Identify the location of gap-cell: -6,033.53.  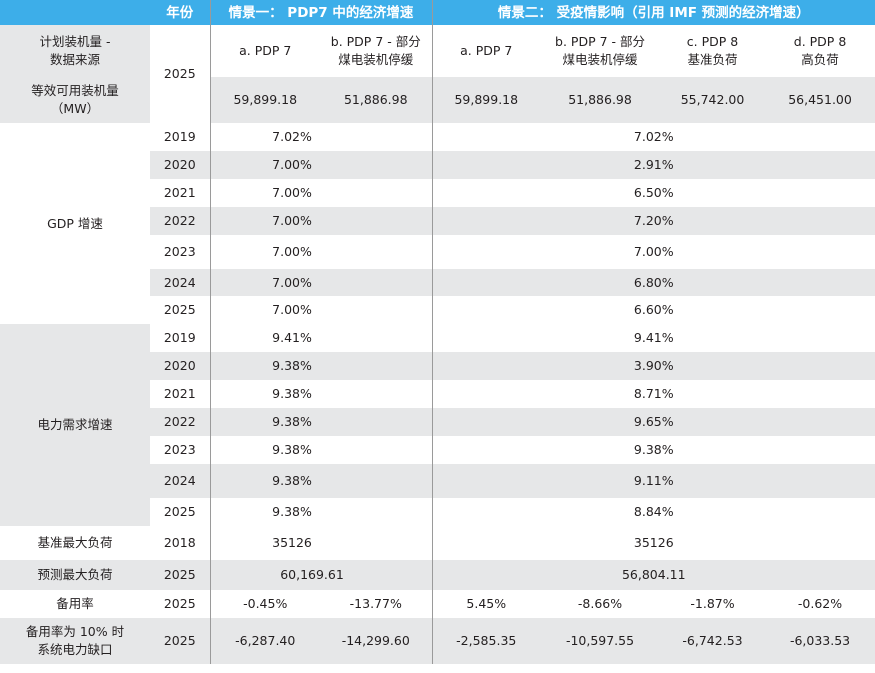
(820, 641).